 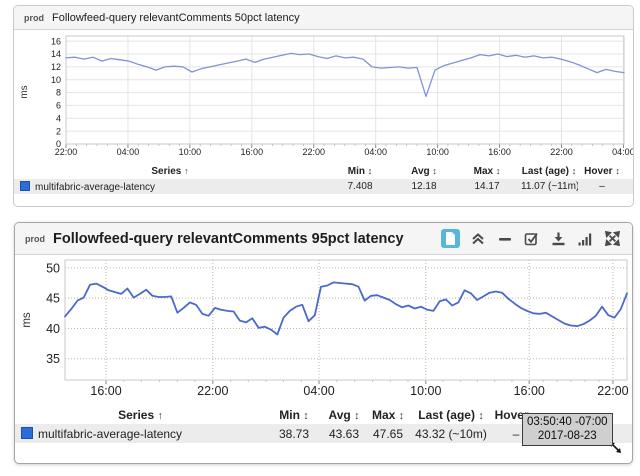 I want to click on series-max: 47.65, so click(x=388, y=433).